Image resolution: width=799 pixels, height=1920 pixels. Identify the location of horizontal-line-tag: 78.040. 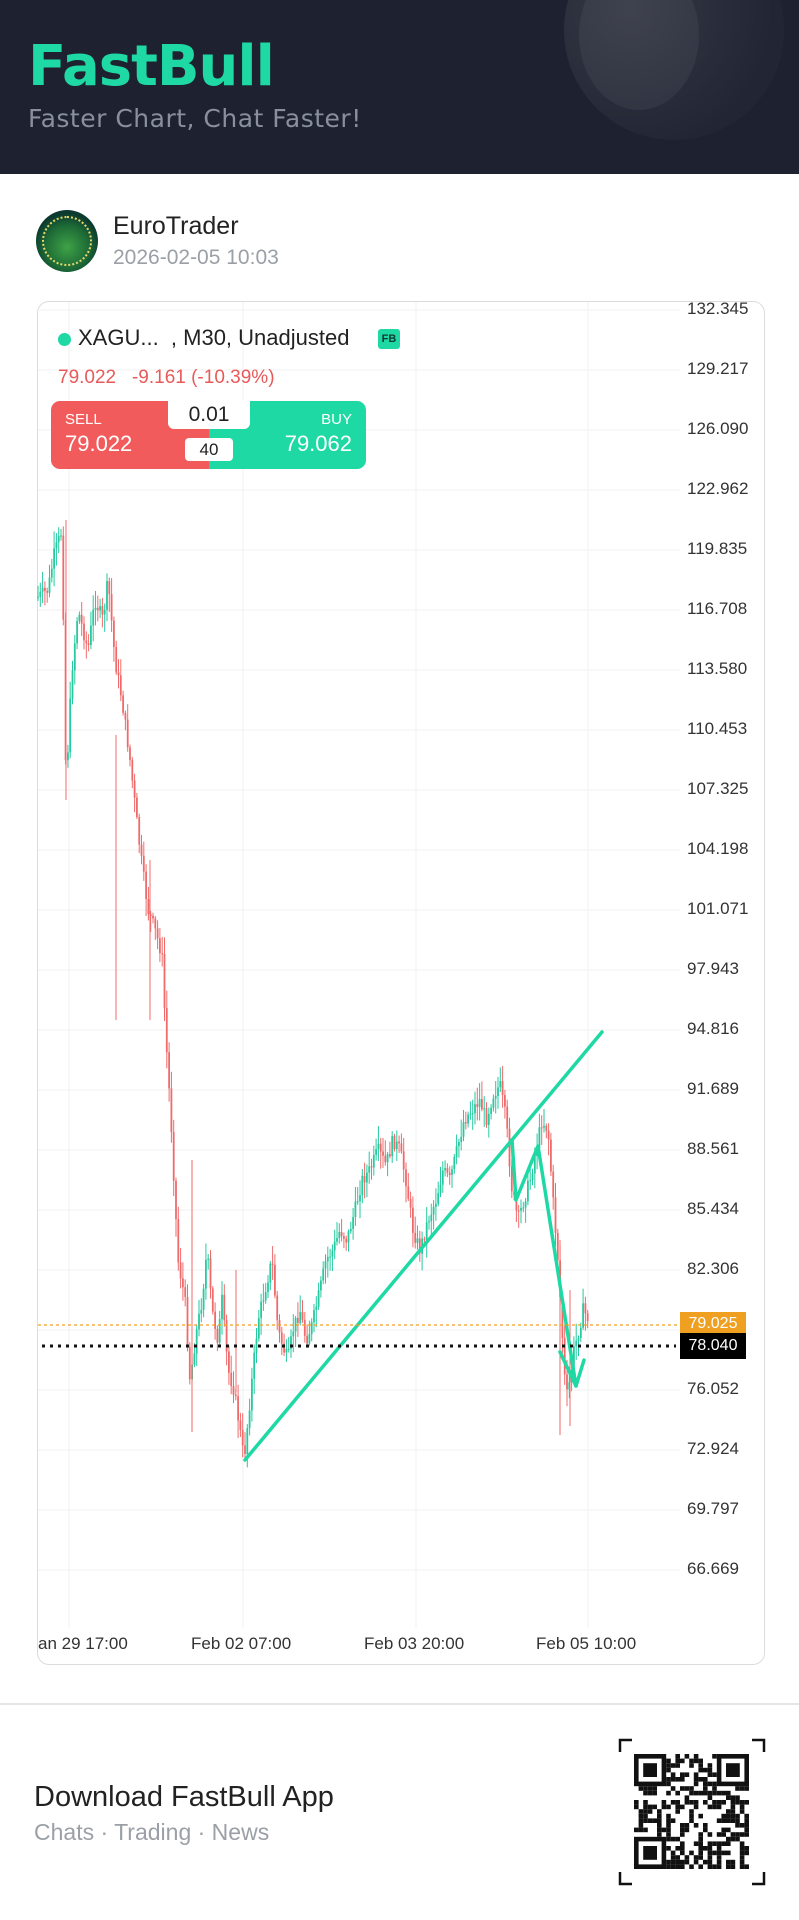
(713, 1346).